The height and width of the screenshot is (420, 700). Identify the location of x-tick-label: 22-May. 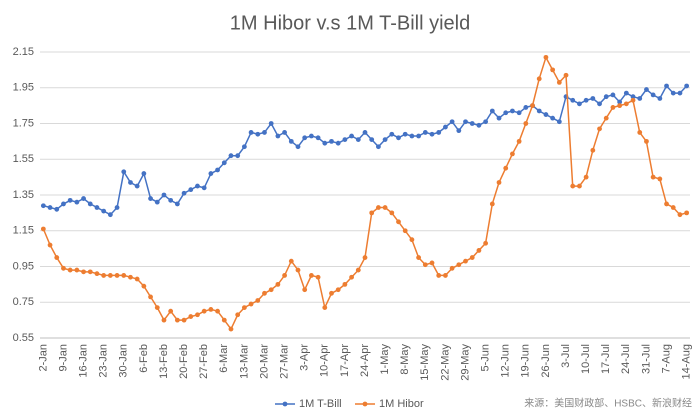
(445, 362).